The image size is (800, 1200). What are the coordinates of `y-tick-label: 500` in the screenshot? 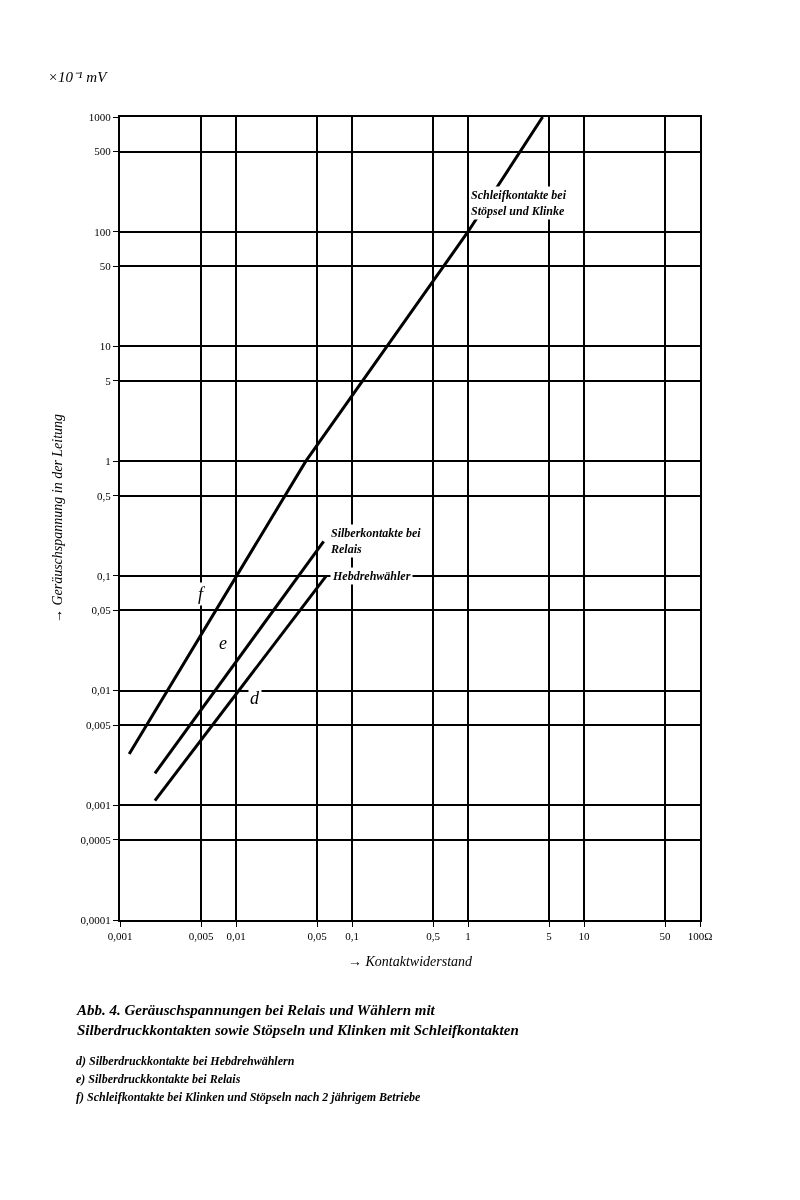 It's located at (103, 151).